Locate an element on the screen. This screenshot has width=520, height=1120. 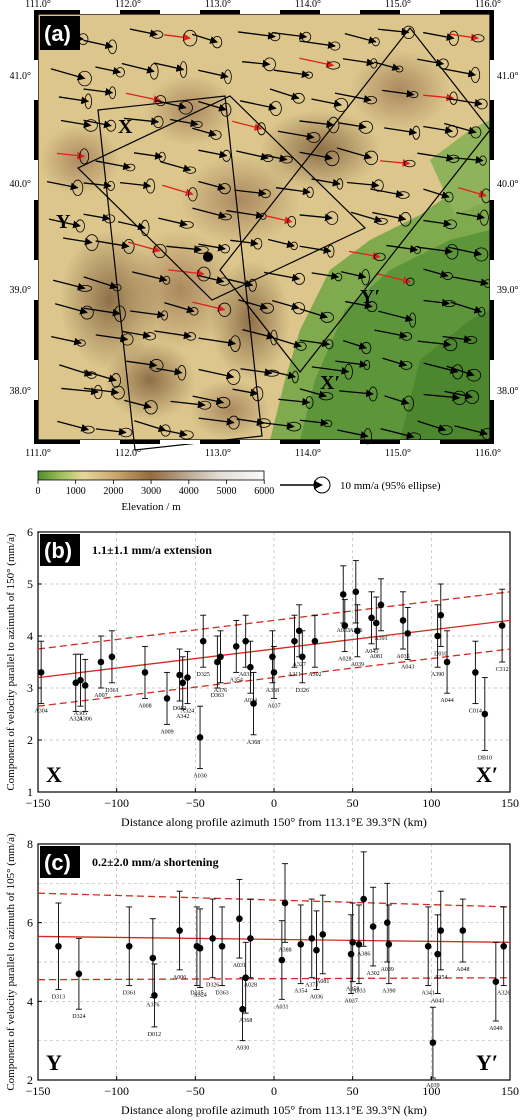
lat-tick-label-right: 41.0° is located at coordinates (508, 76).